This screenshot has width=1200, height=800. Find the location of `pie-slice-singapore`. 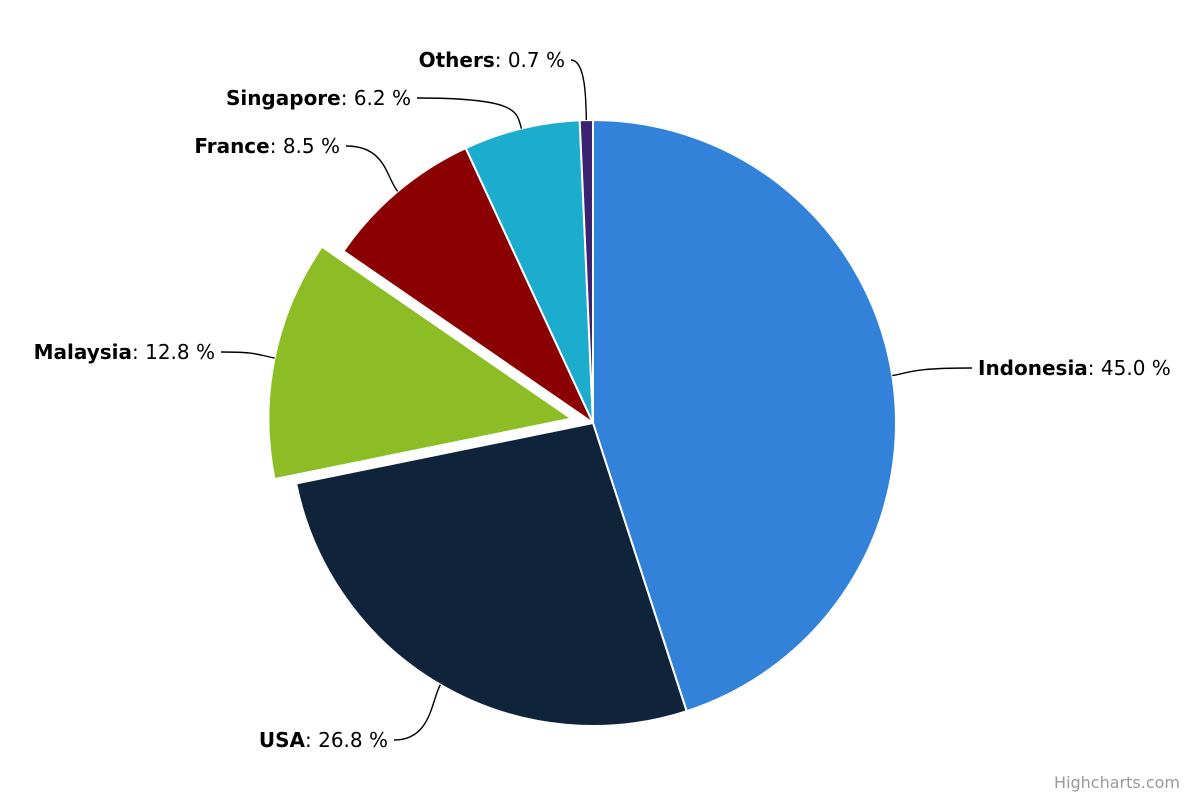

pie-slice-singapore is located at coordinates (529, 271).